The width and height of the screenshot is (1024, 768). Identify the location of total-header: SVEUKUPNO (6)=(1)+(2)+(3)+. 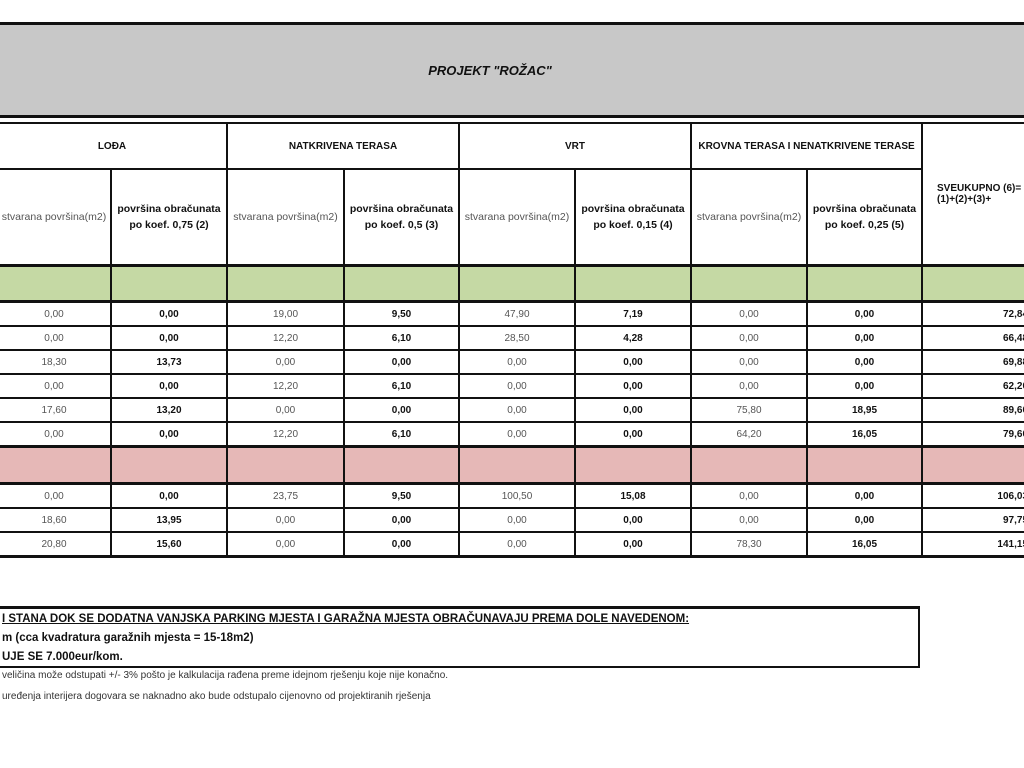
(972, 194).